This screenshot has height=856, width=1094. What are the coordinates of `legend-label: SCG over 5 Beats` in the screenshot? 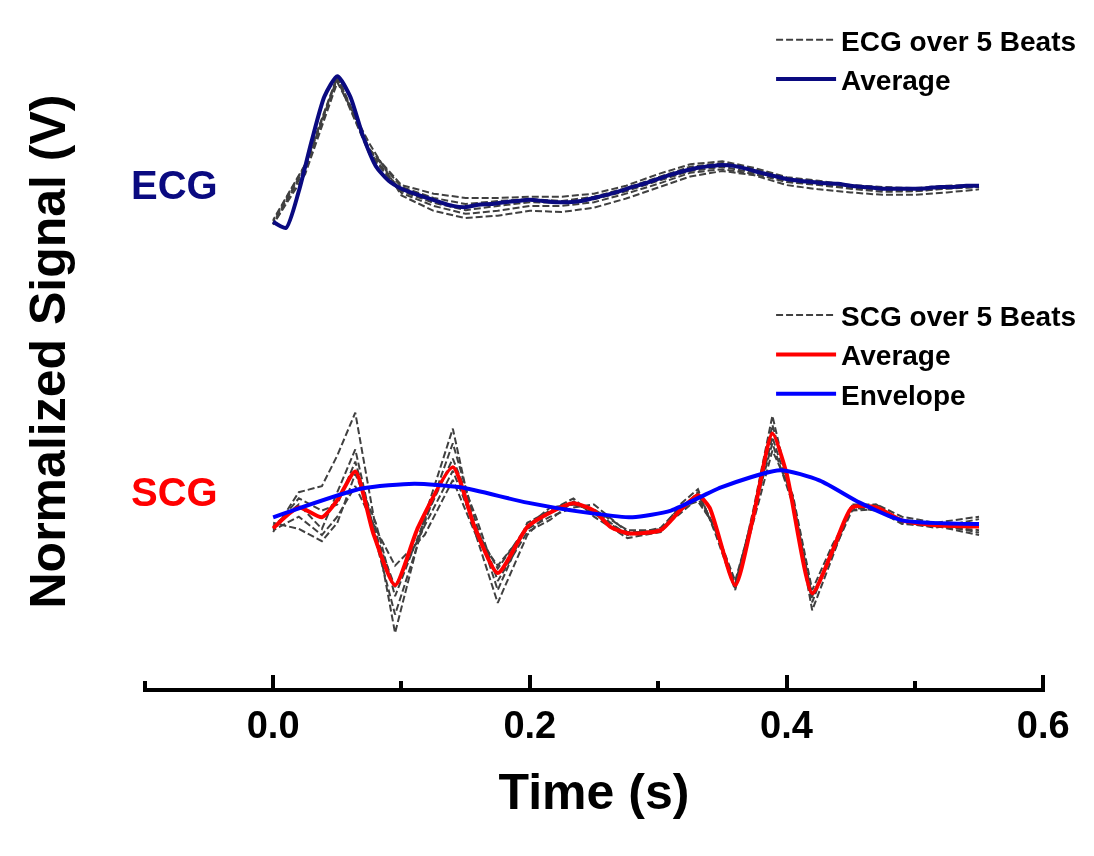 It's located at (959, 316).